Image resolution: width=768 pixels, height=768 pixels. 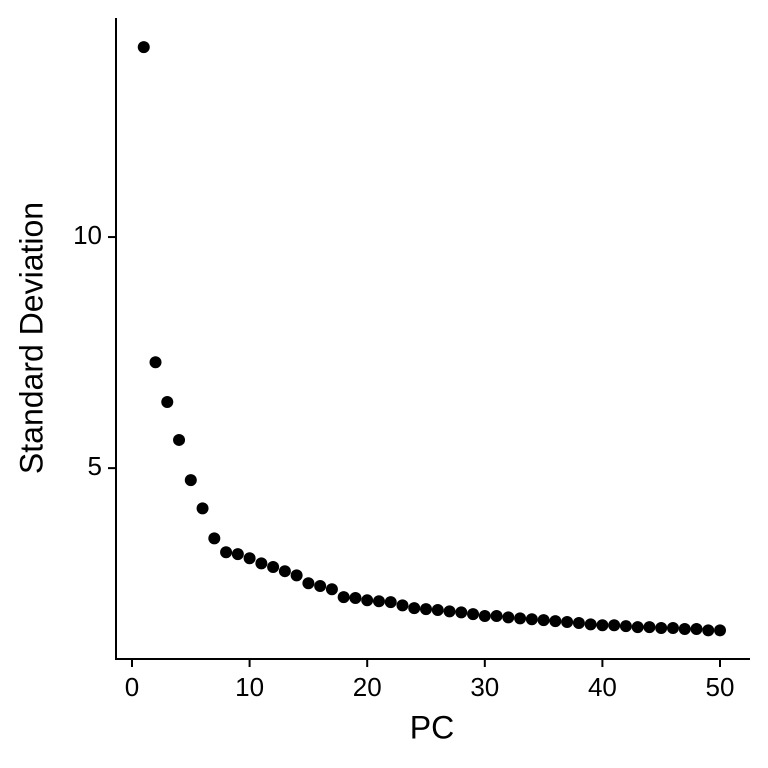 What do you see at coordinates (432, 727) in the screenshot?
I see `x-axis-title: PC` at bounding box center [432, 727].